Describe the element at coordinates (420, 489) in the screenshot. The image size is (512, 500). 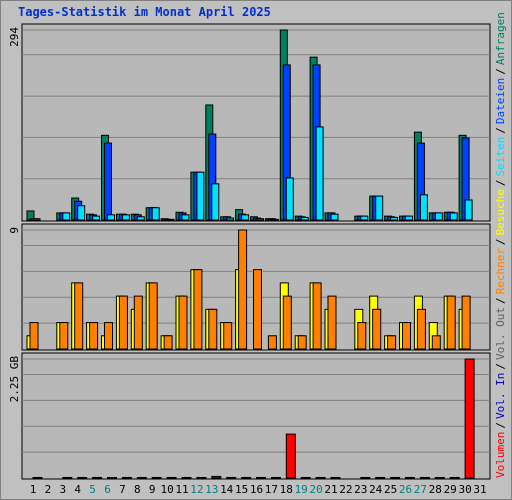
I see `x-tick-label: 27` at that location.